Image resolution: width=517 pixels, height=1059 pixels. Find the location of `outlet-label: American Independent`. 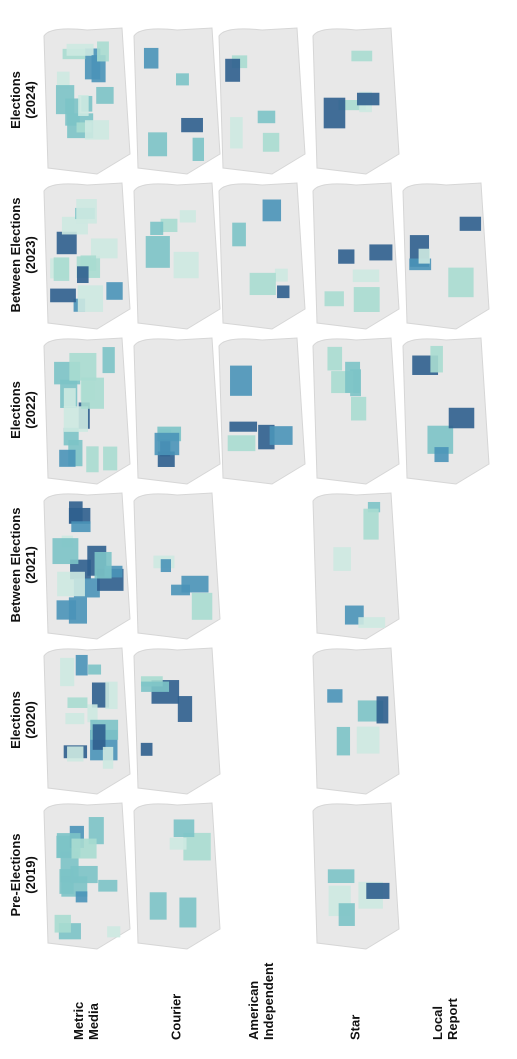

outlet-label: American Independent is located at coordinates (261, 1001).